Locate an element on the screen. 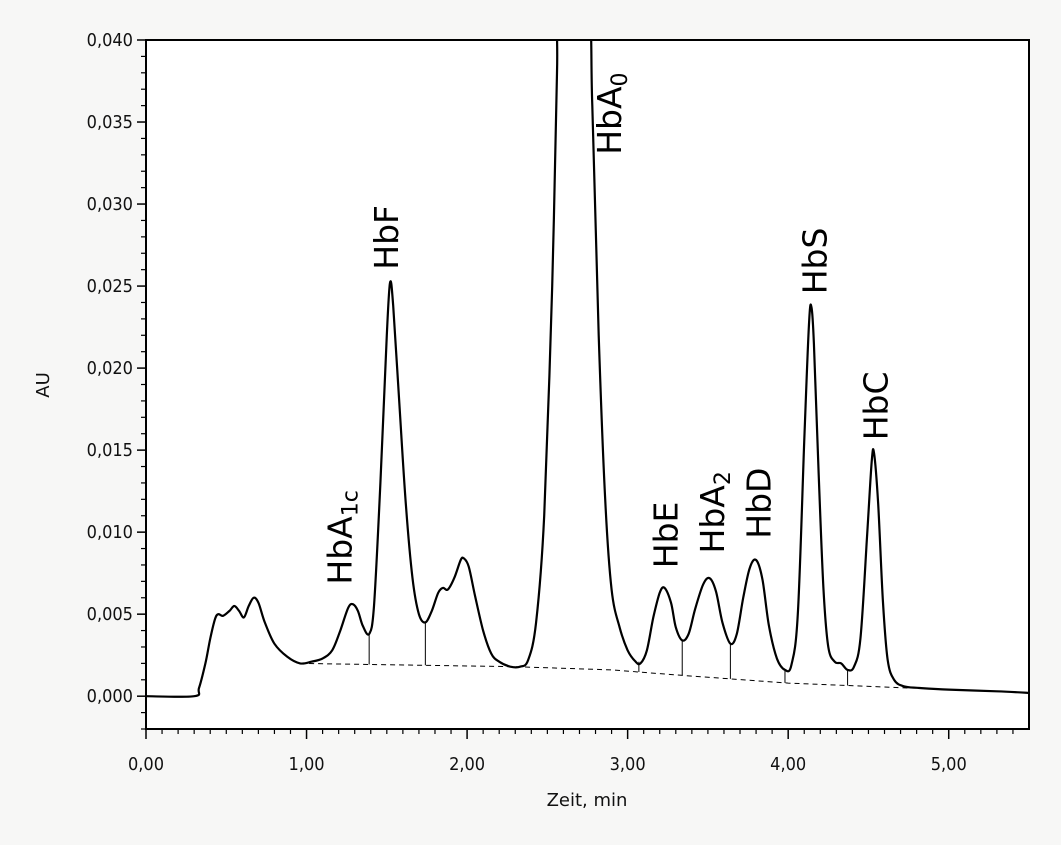 The width and height of the screenshot is (1061, 845). x-tick-label: 1,00 is located at coordinates (307, 764).